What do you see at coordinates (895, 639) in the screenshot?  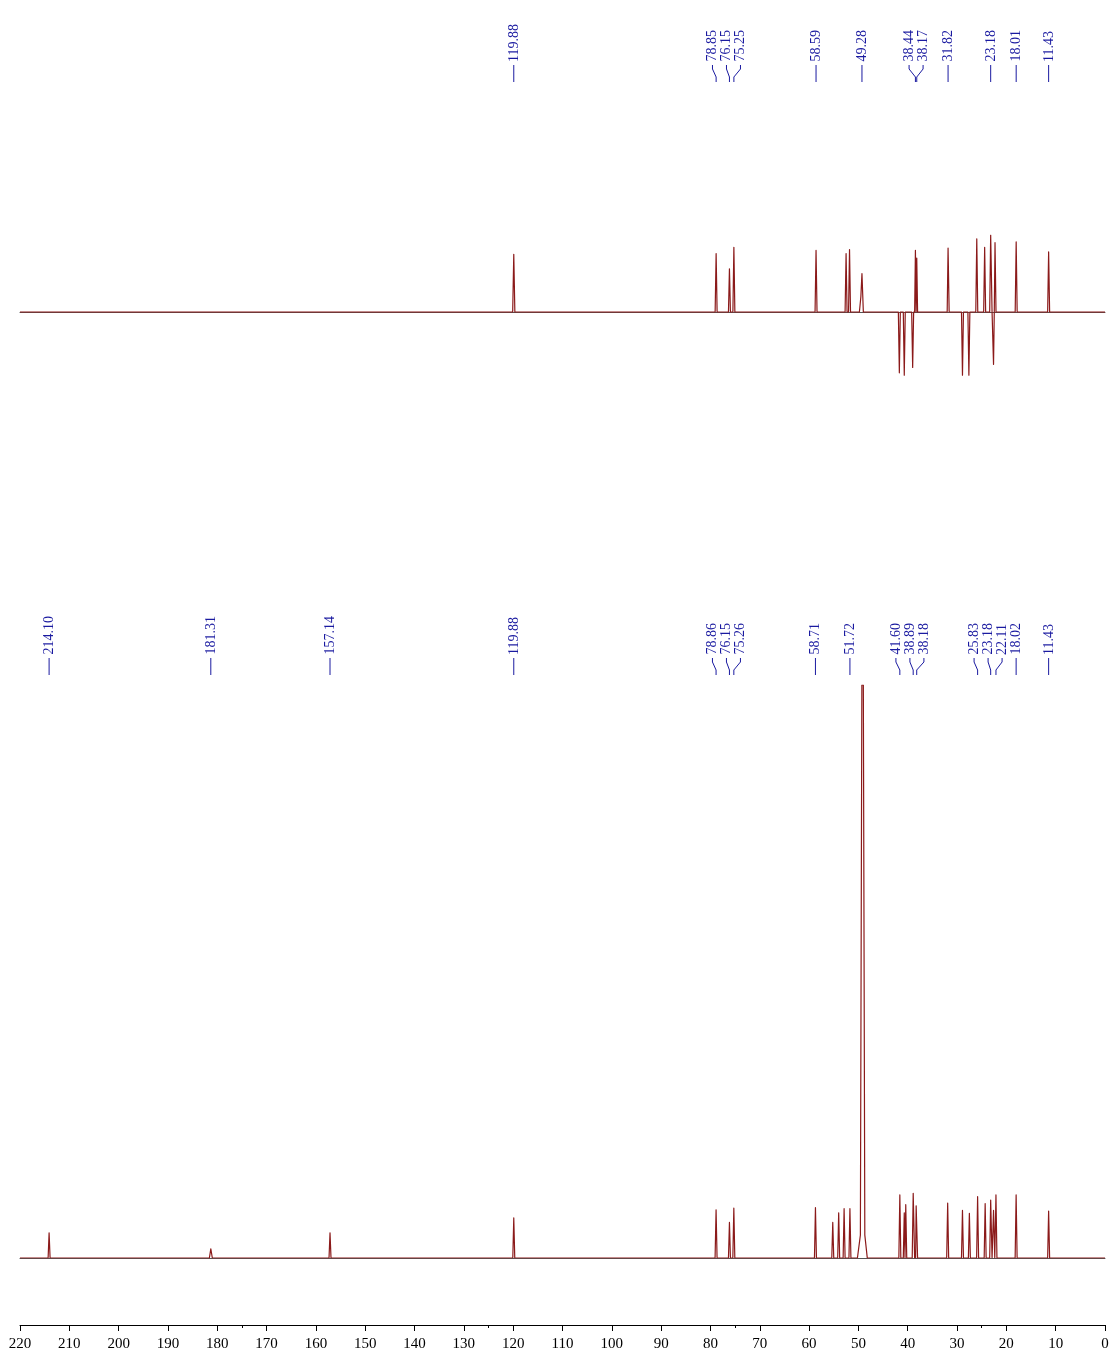 I see `annotation: 41.60` at bounding box center [895, 639].